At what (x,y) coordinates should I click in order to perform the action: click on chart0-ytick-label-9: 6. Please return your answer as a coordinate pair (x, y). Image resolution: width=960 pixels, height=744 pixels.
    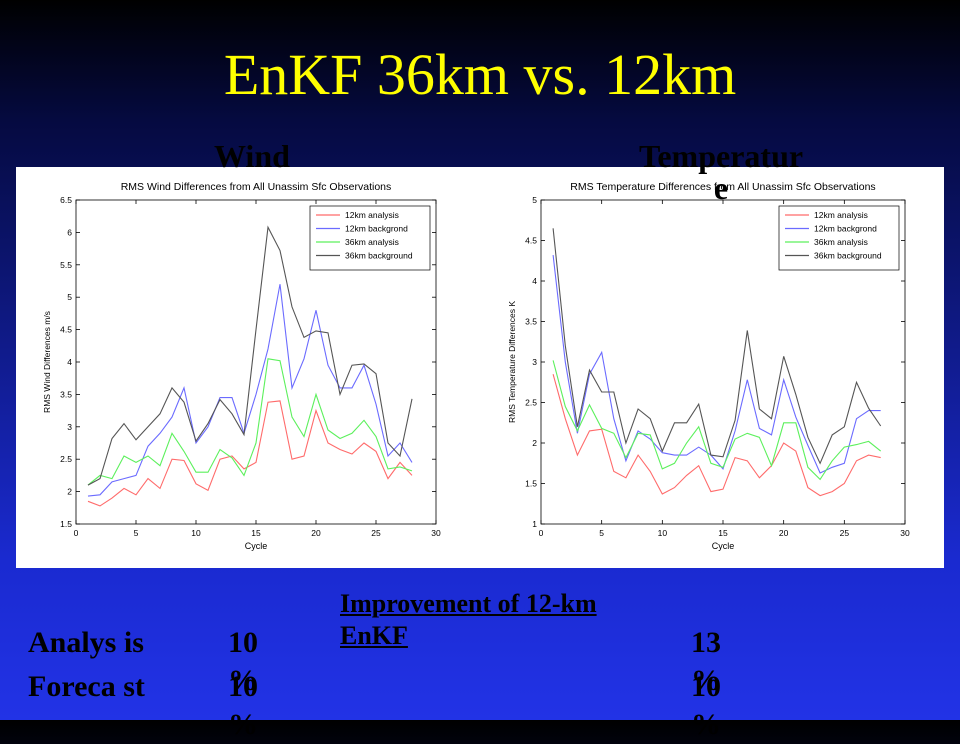
    Looking at the image, I should click on (69, 232).